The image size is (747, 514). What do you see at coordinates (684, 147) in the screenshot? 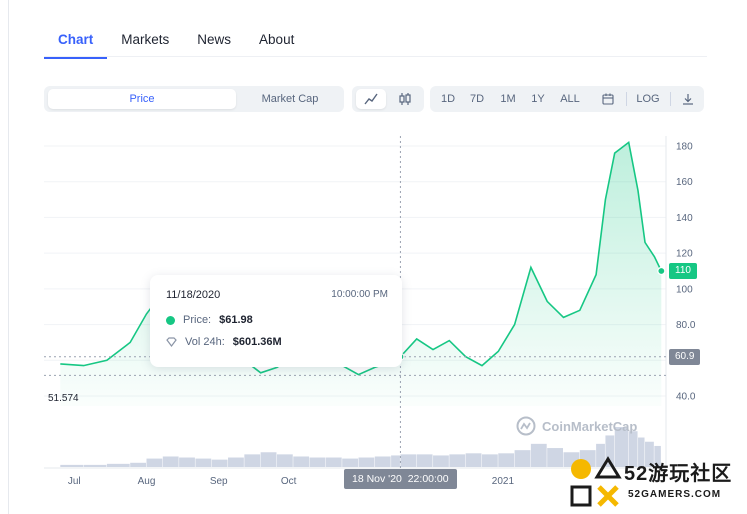
I see `y-tick-label: 180` at bounding box center [684, 147].